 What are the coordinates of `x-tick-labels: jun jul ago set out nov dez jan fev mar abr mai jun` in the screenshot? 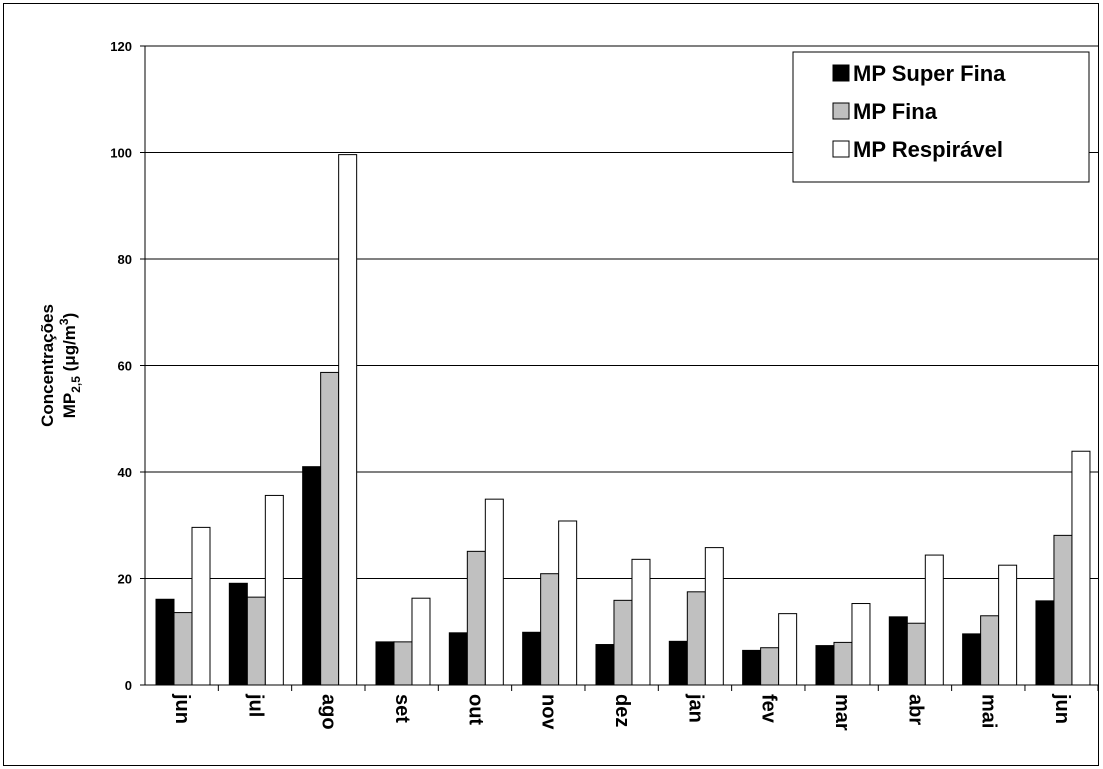 It's located at (622, 712).